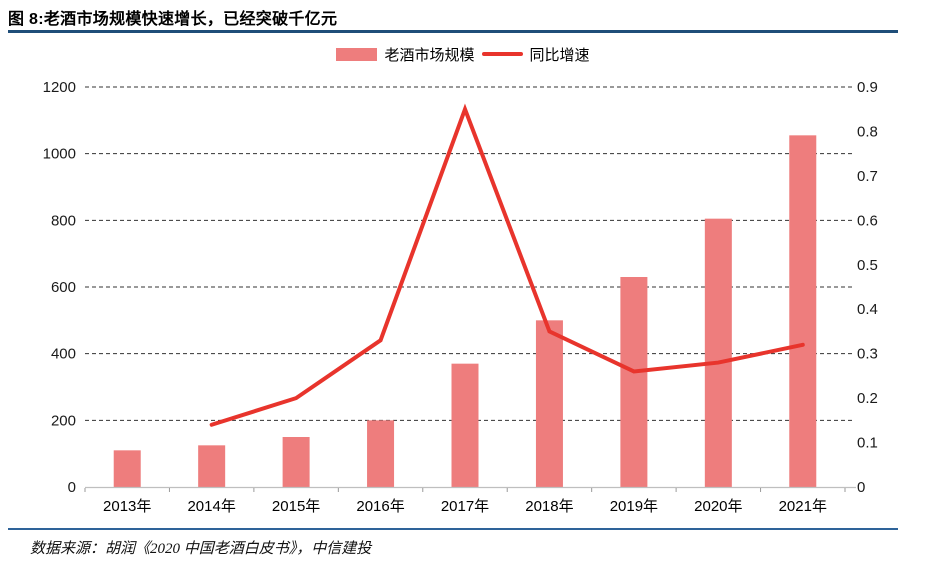 This screenshot has height=563, width=933. I want to click on y-axis-right-tick-label: 0.7, so click(867, 176).